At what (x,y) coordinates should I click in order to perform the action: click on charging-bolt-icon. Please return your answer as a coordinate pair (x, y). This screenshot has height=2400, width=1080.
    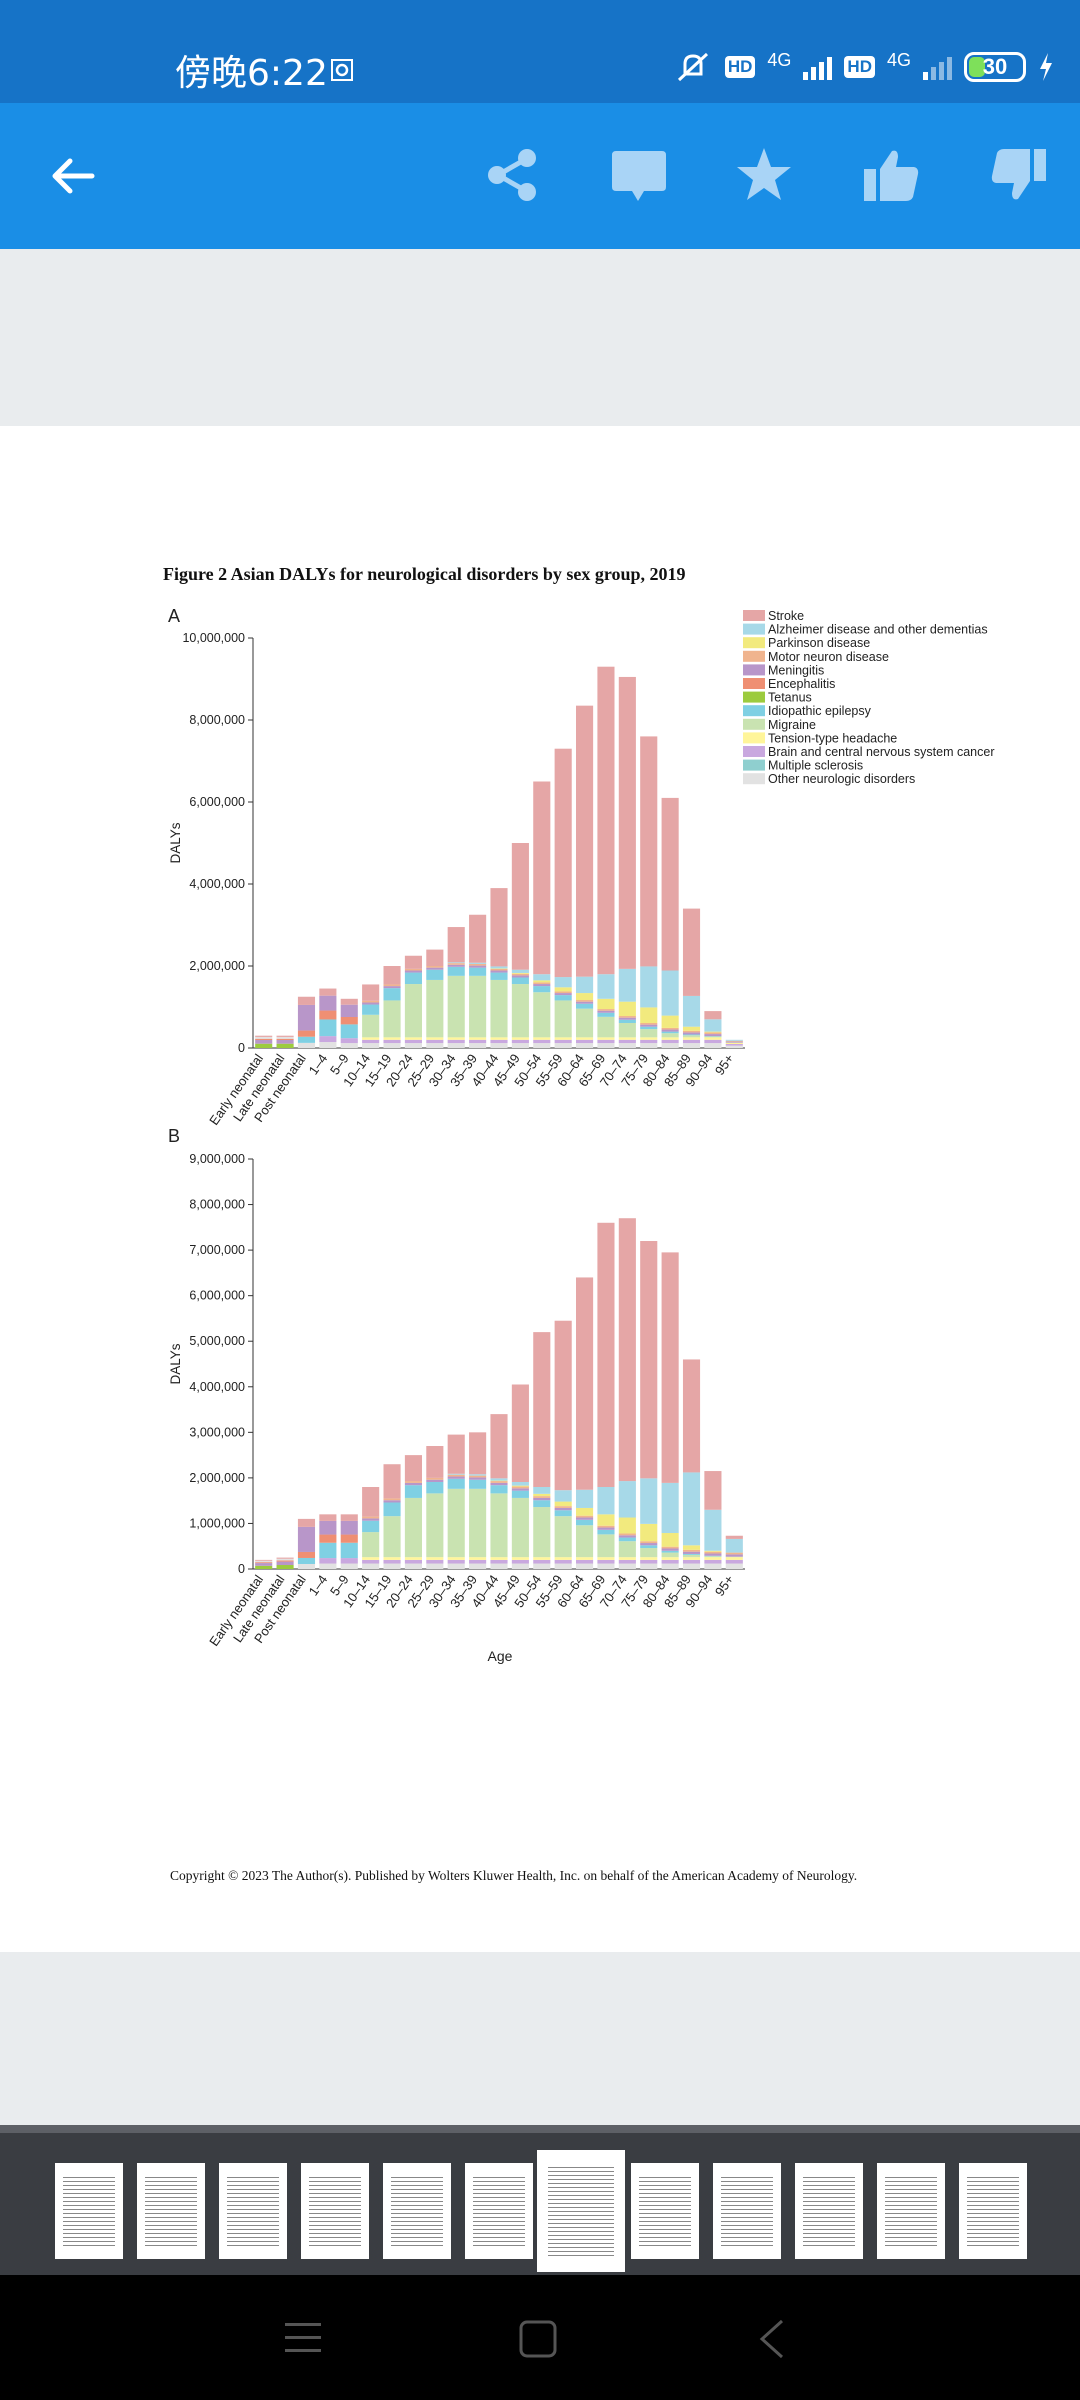
    Looking at the image, I should click on (1046, 67).